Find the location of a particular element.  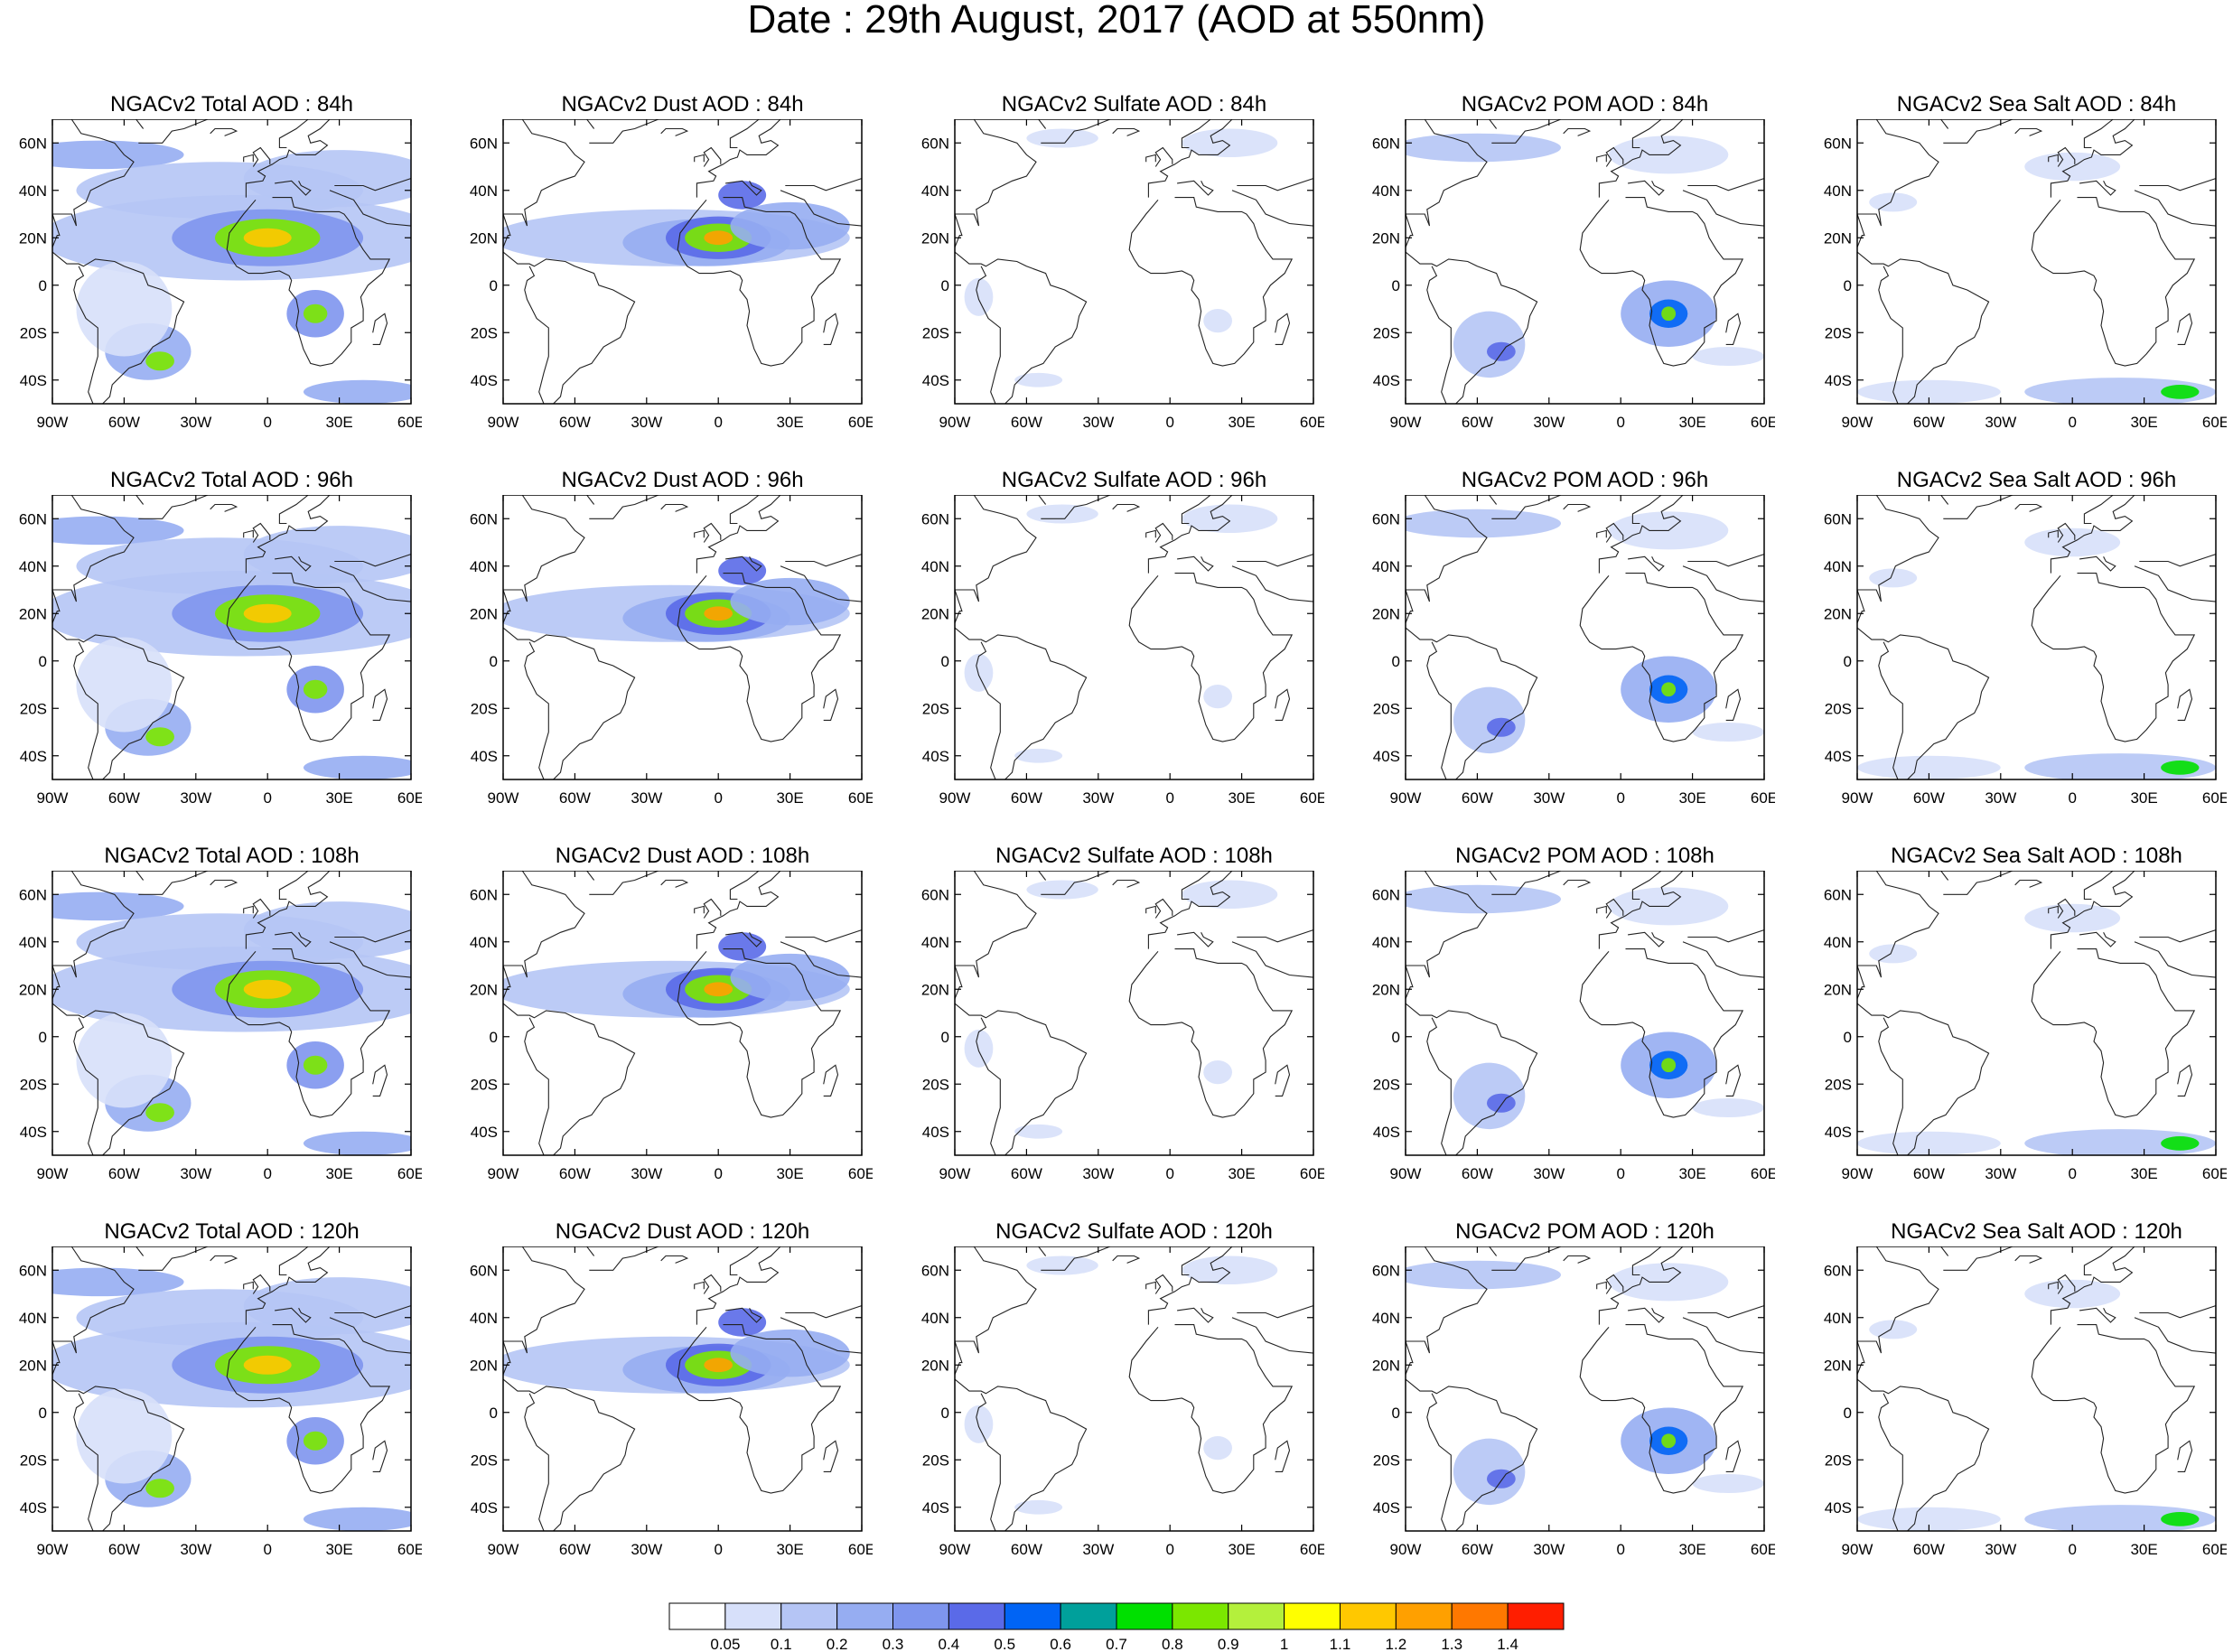

lon-tick-label-r3-c0-1: 60W is located at coordinates (124, 1550).